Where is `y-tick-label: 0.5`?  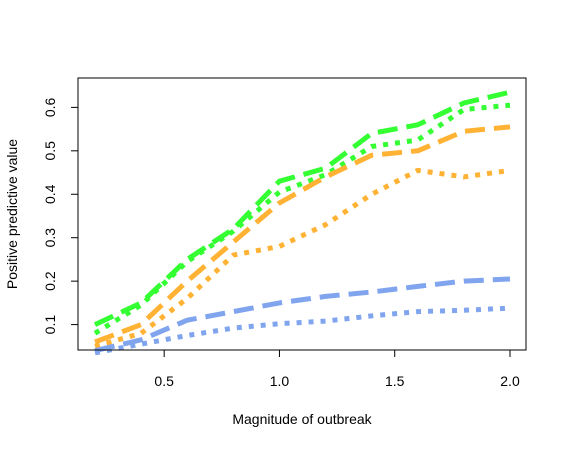
y-tick-label: 0.5 is located at coordinates (50, 151).